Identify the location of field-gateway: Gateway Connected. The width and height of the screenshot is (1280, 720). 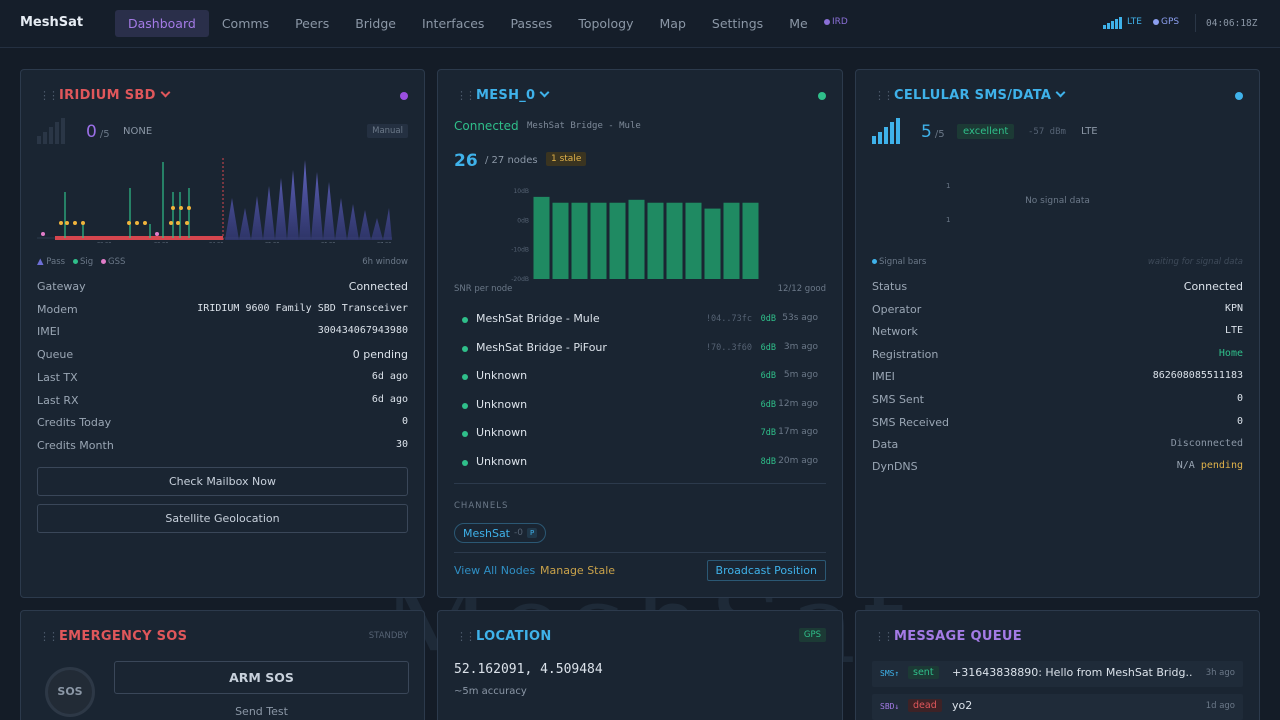
(222, 286).